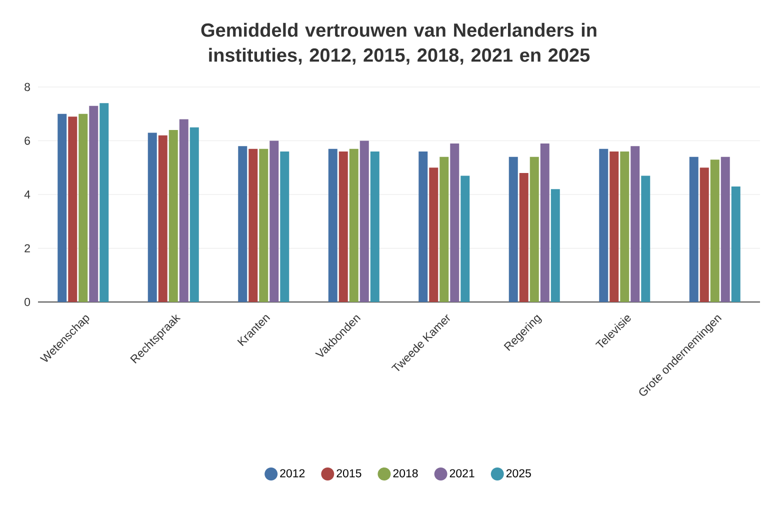 The height and width of the screenshot is (513, 770). I want to click on legend-label: 2018, so click(405, 473).